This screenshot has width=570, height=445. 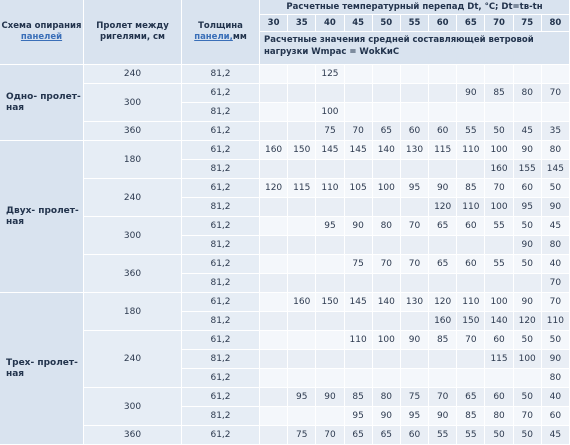 I want to click on value-cell: 40, so click(x=555, y=264).